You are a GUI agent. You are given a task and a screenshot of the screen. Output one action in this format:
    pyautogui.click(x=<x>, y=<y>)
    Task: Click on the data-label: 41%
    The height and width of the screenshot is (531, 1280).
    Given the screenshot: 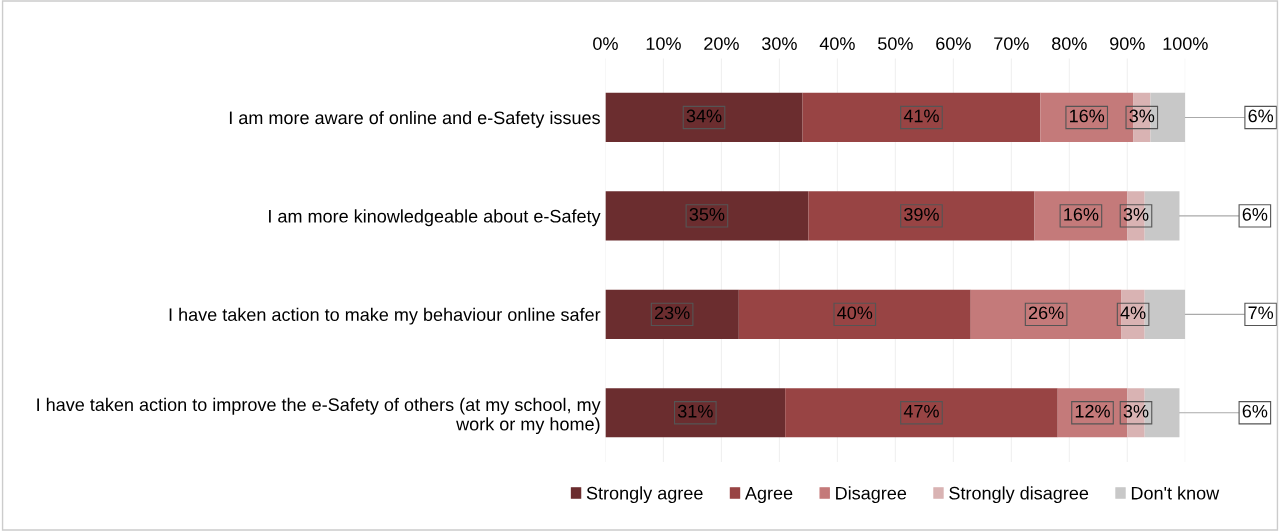 What is the action you would take?
    pyautogui.click(x=921, y=116)
    